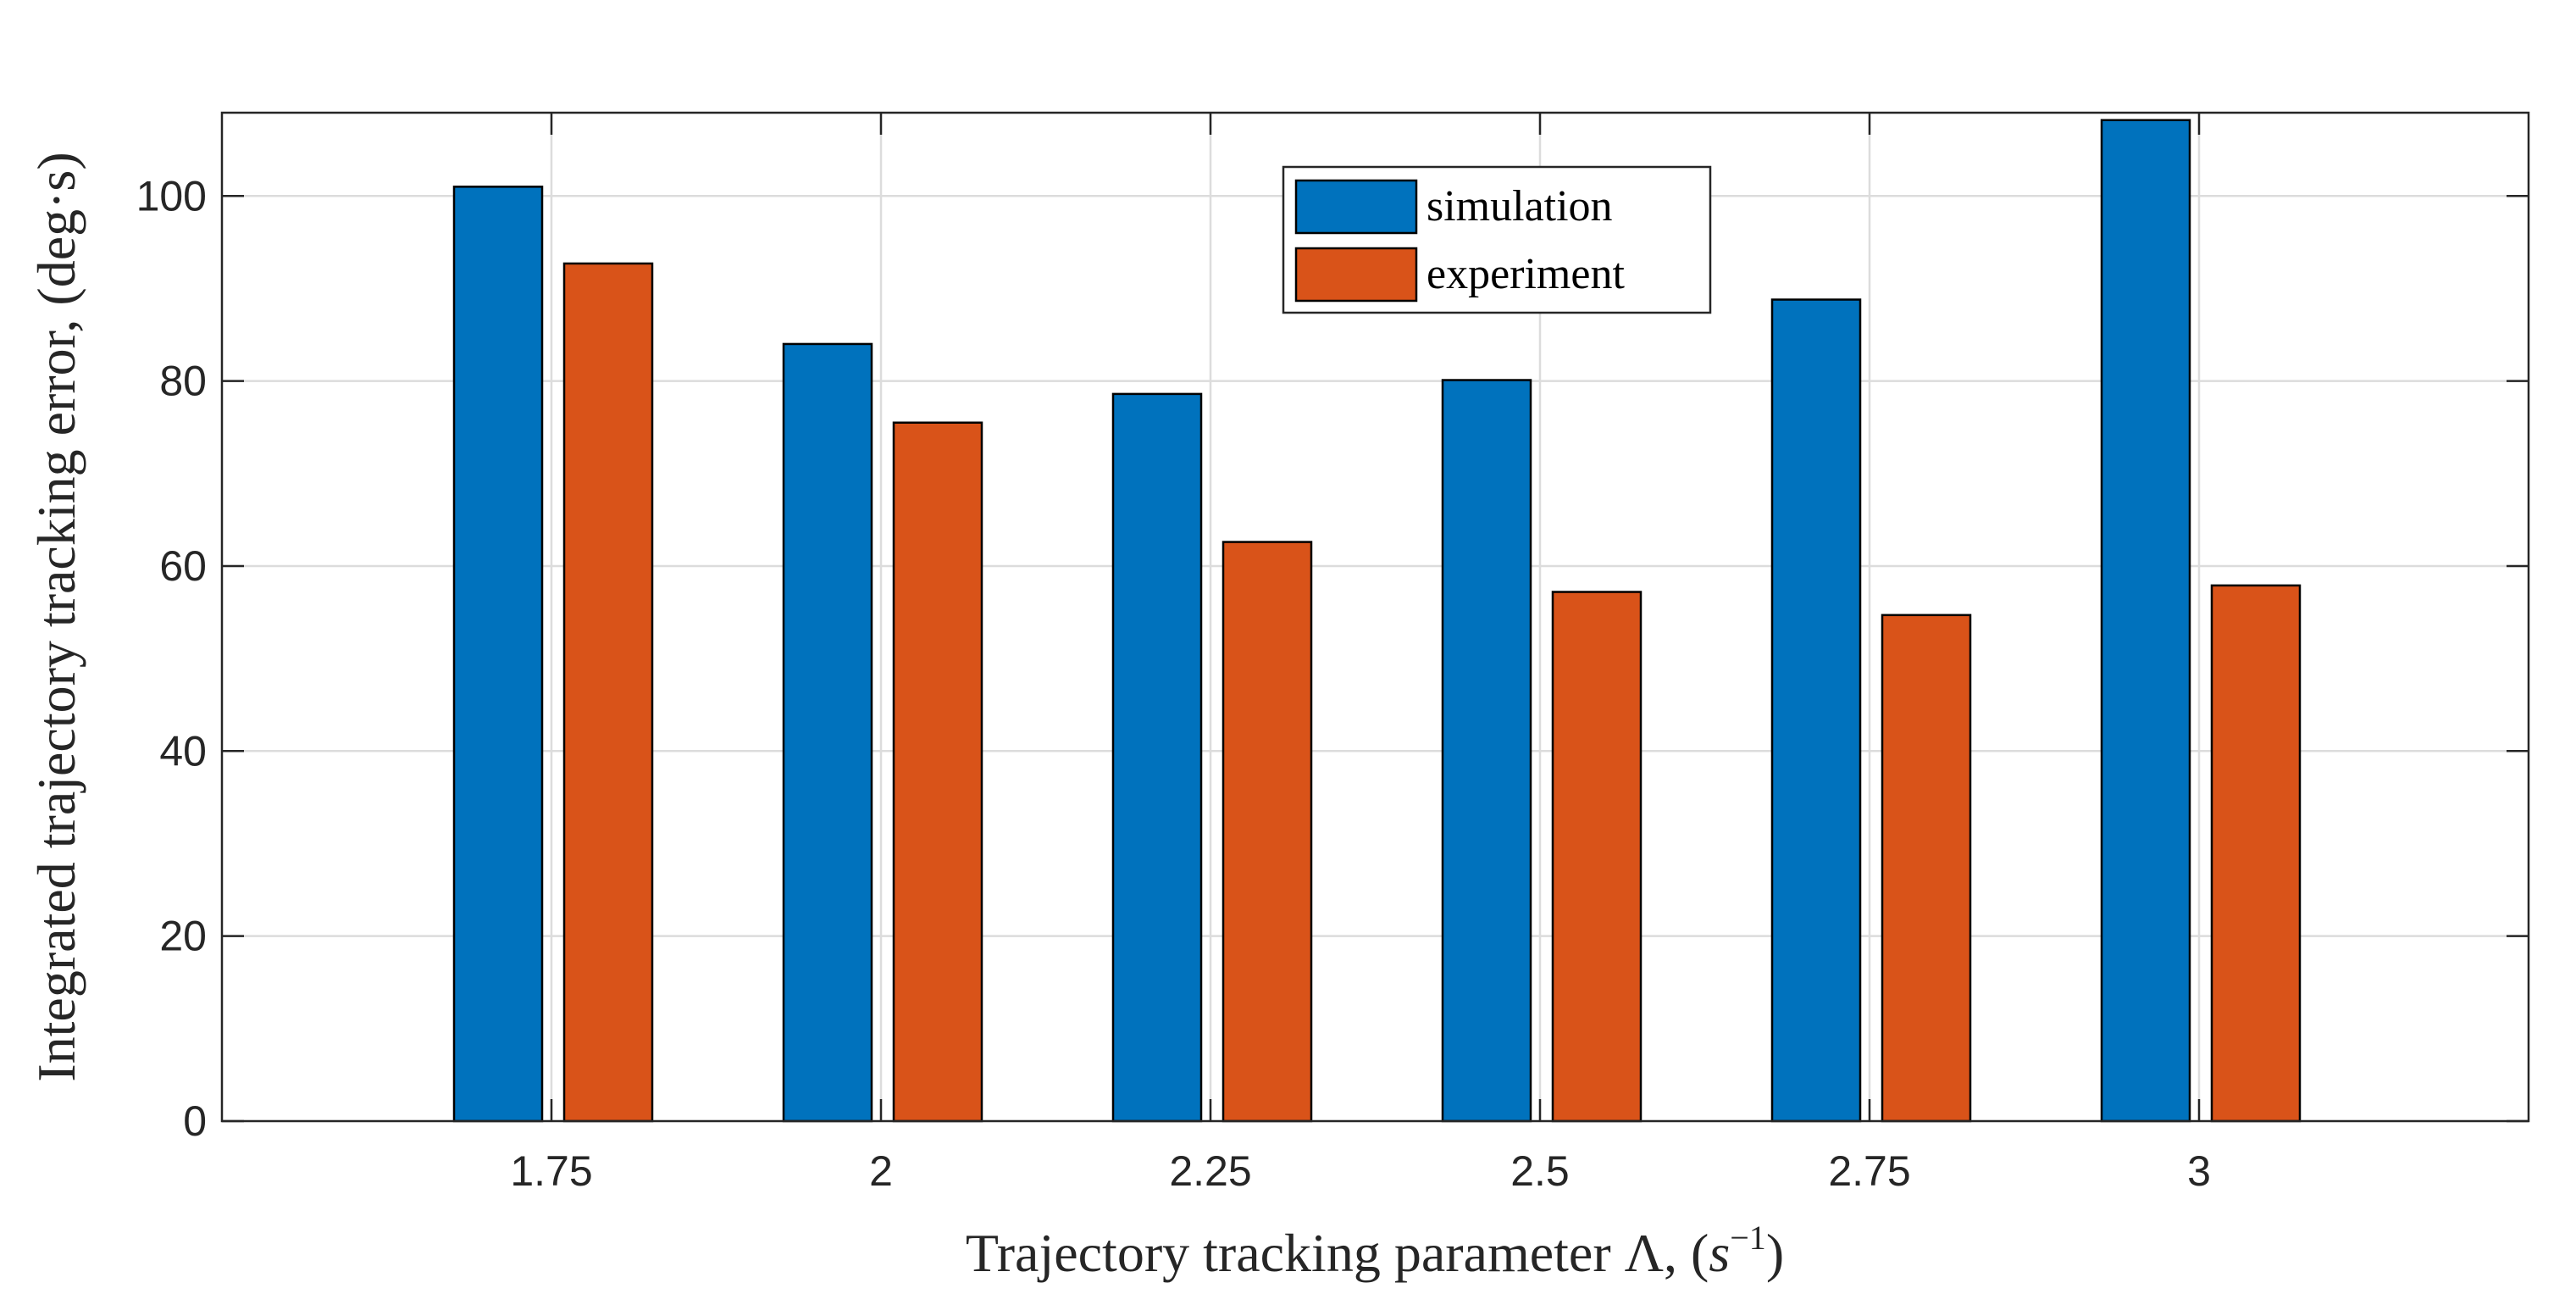  Describe the element at coordinates (1540, 1171) in the screenshot. I see `x-tick-label: 2.5` at that location.